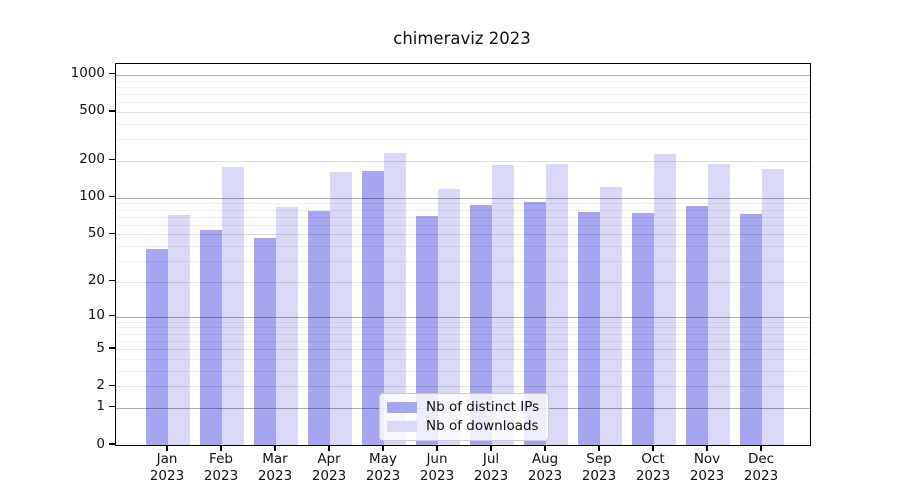 This screenshot has width=900, height=500. Describe the element at coordinates (100, 443) in the screenshot. I see `y-tick-label-0: 0` at that location.